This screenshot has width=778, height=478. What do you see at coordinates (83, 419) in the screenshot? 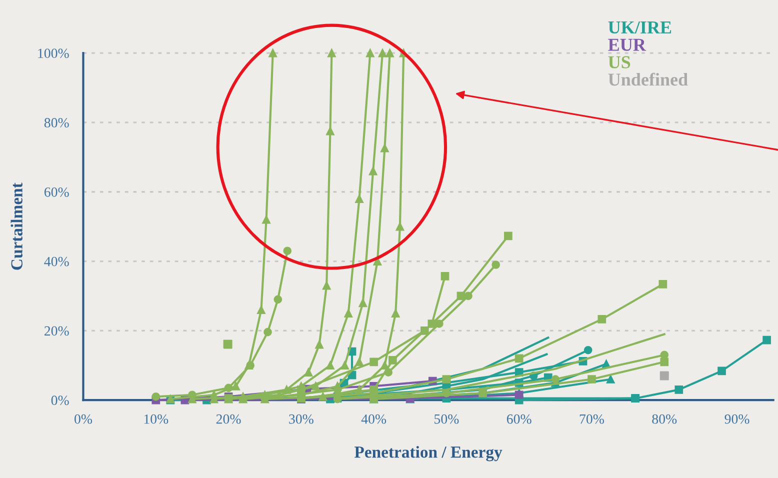
I see `x-tick-label: 0%` at bounding box center [83, 419].